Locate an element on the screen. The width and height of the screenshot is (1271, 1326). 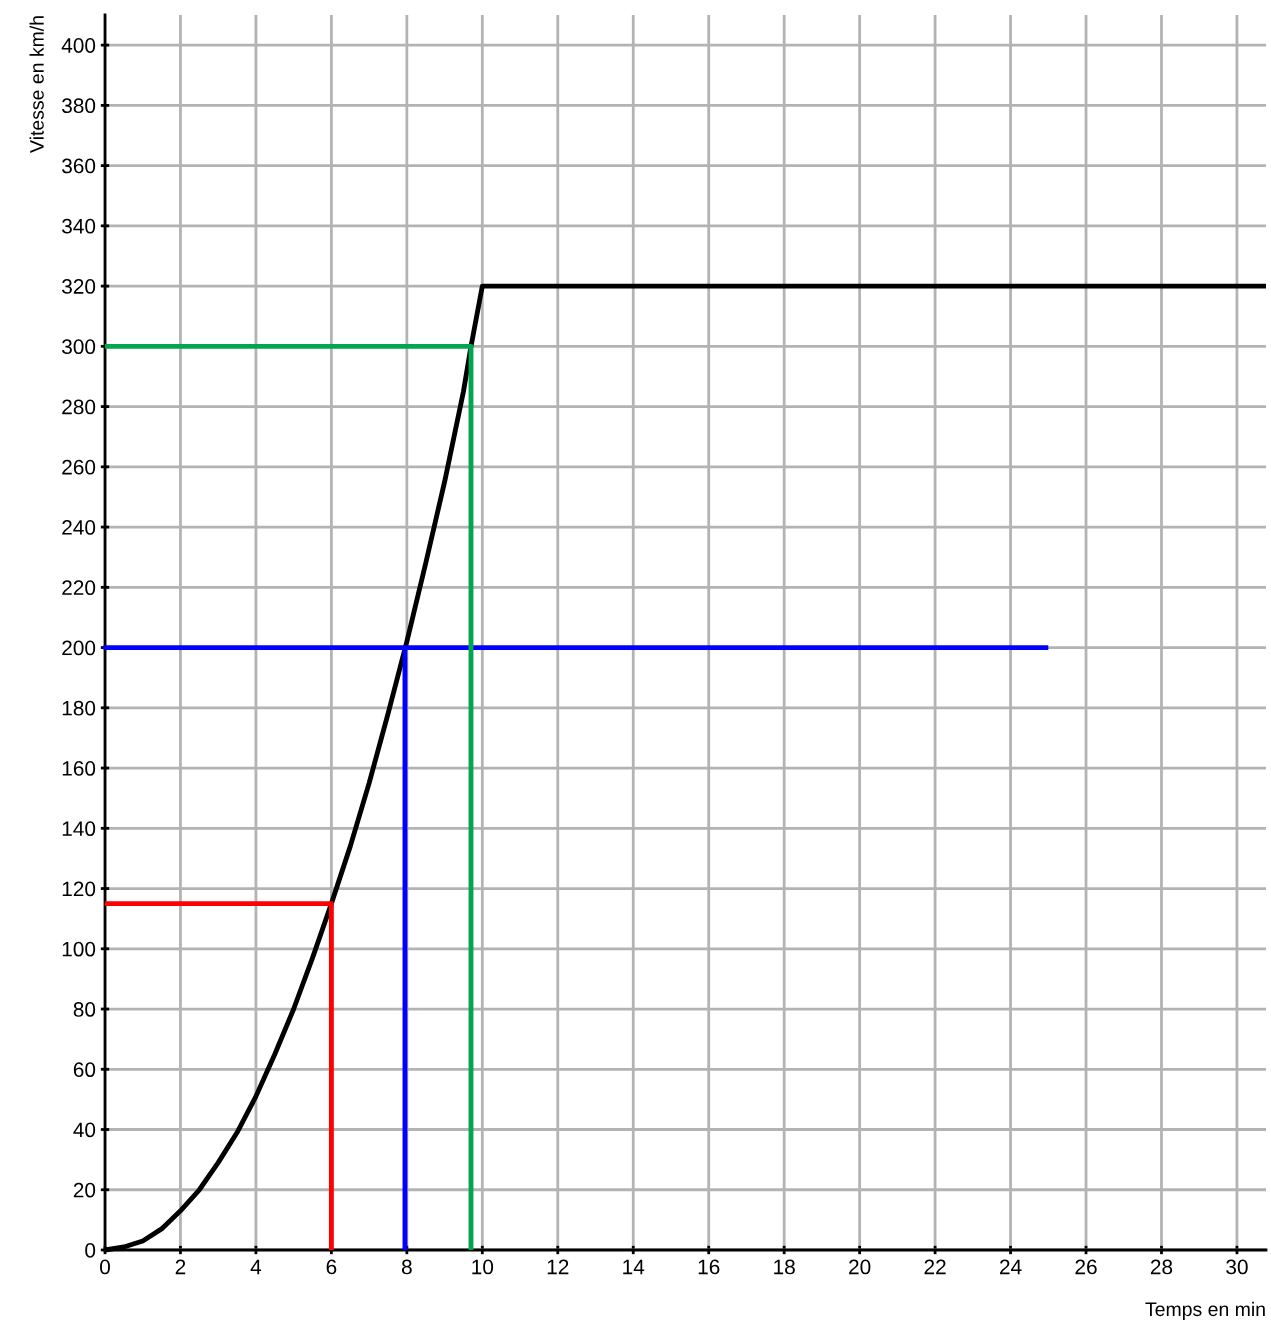
y-tick-label: 280 is located at coordinates (79, 407).